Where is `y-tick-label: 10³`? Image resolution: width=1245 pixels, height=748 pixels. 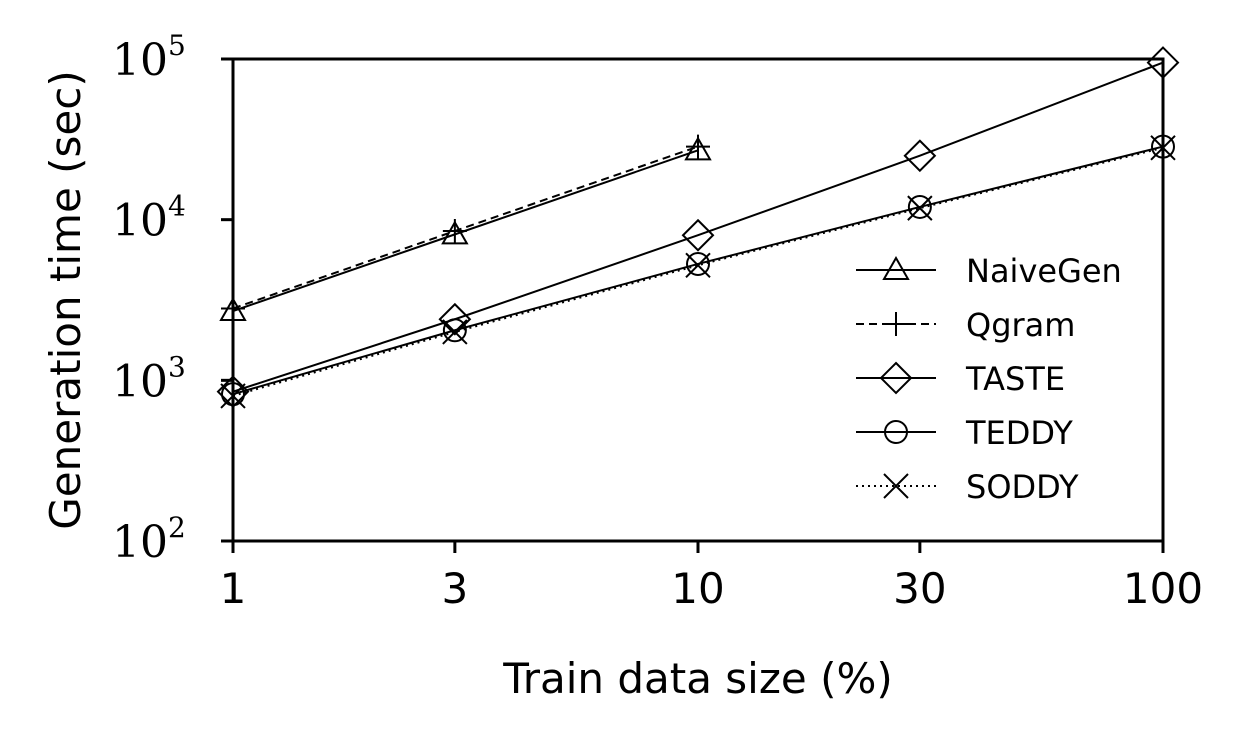
y-tick-label: 10³ is located at coordinates (149, 378).